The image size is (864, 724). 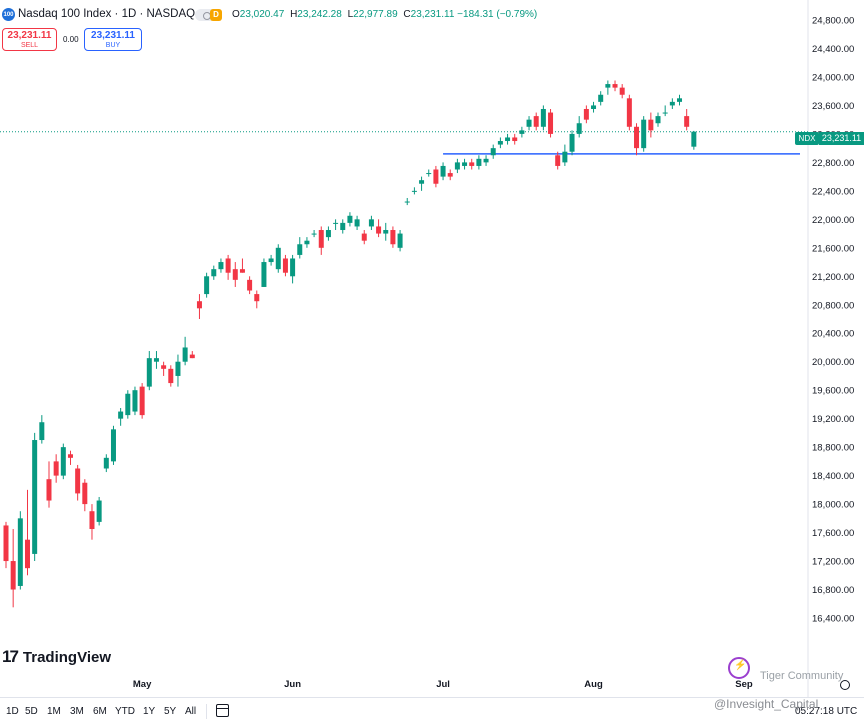 What do you see at coordinates (833, 590) in the screenshot?
I see `y-tick-label: 16,800.00` at bounding box center [833, 590].